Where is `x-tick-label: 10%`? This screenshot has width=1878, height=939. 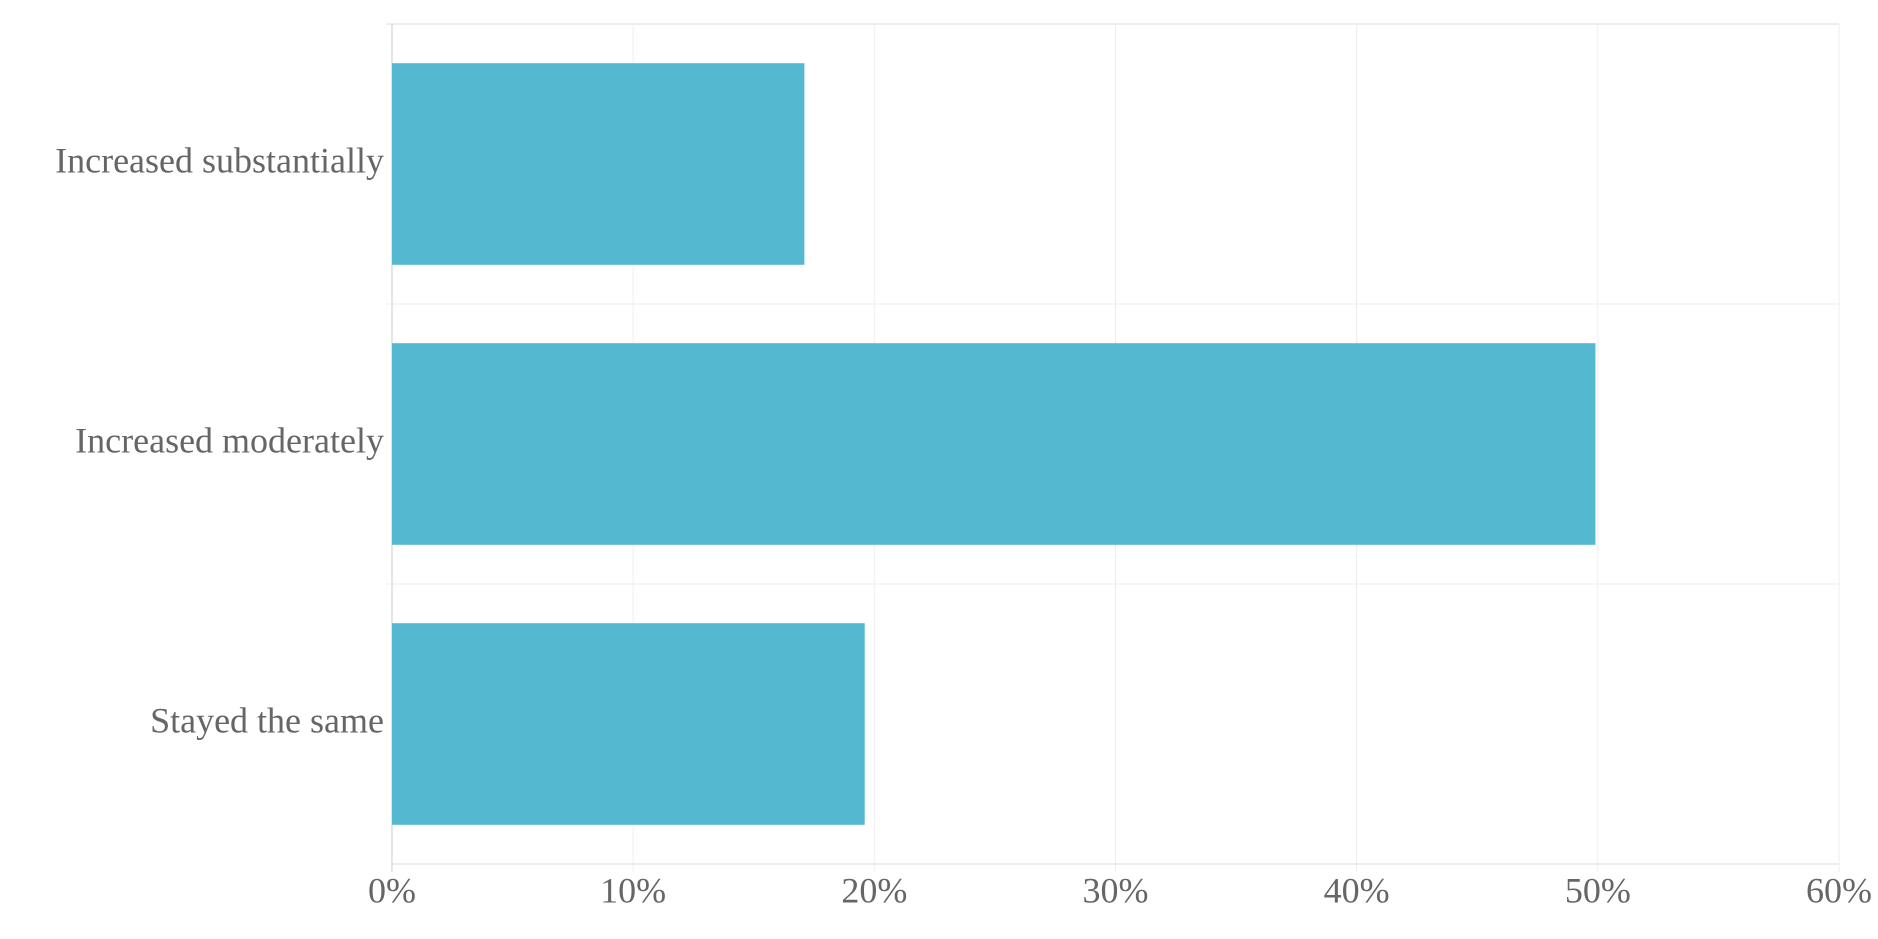
x-tick-label: 10% is located at coordinates (633, 890).